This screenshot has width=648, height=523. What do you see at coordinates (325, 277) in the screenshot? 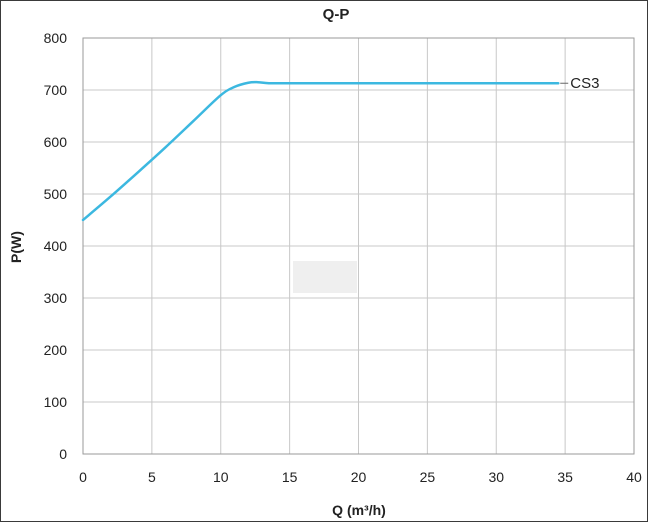
I see `watermark-patch` at bounding box center [325, 277].